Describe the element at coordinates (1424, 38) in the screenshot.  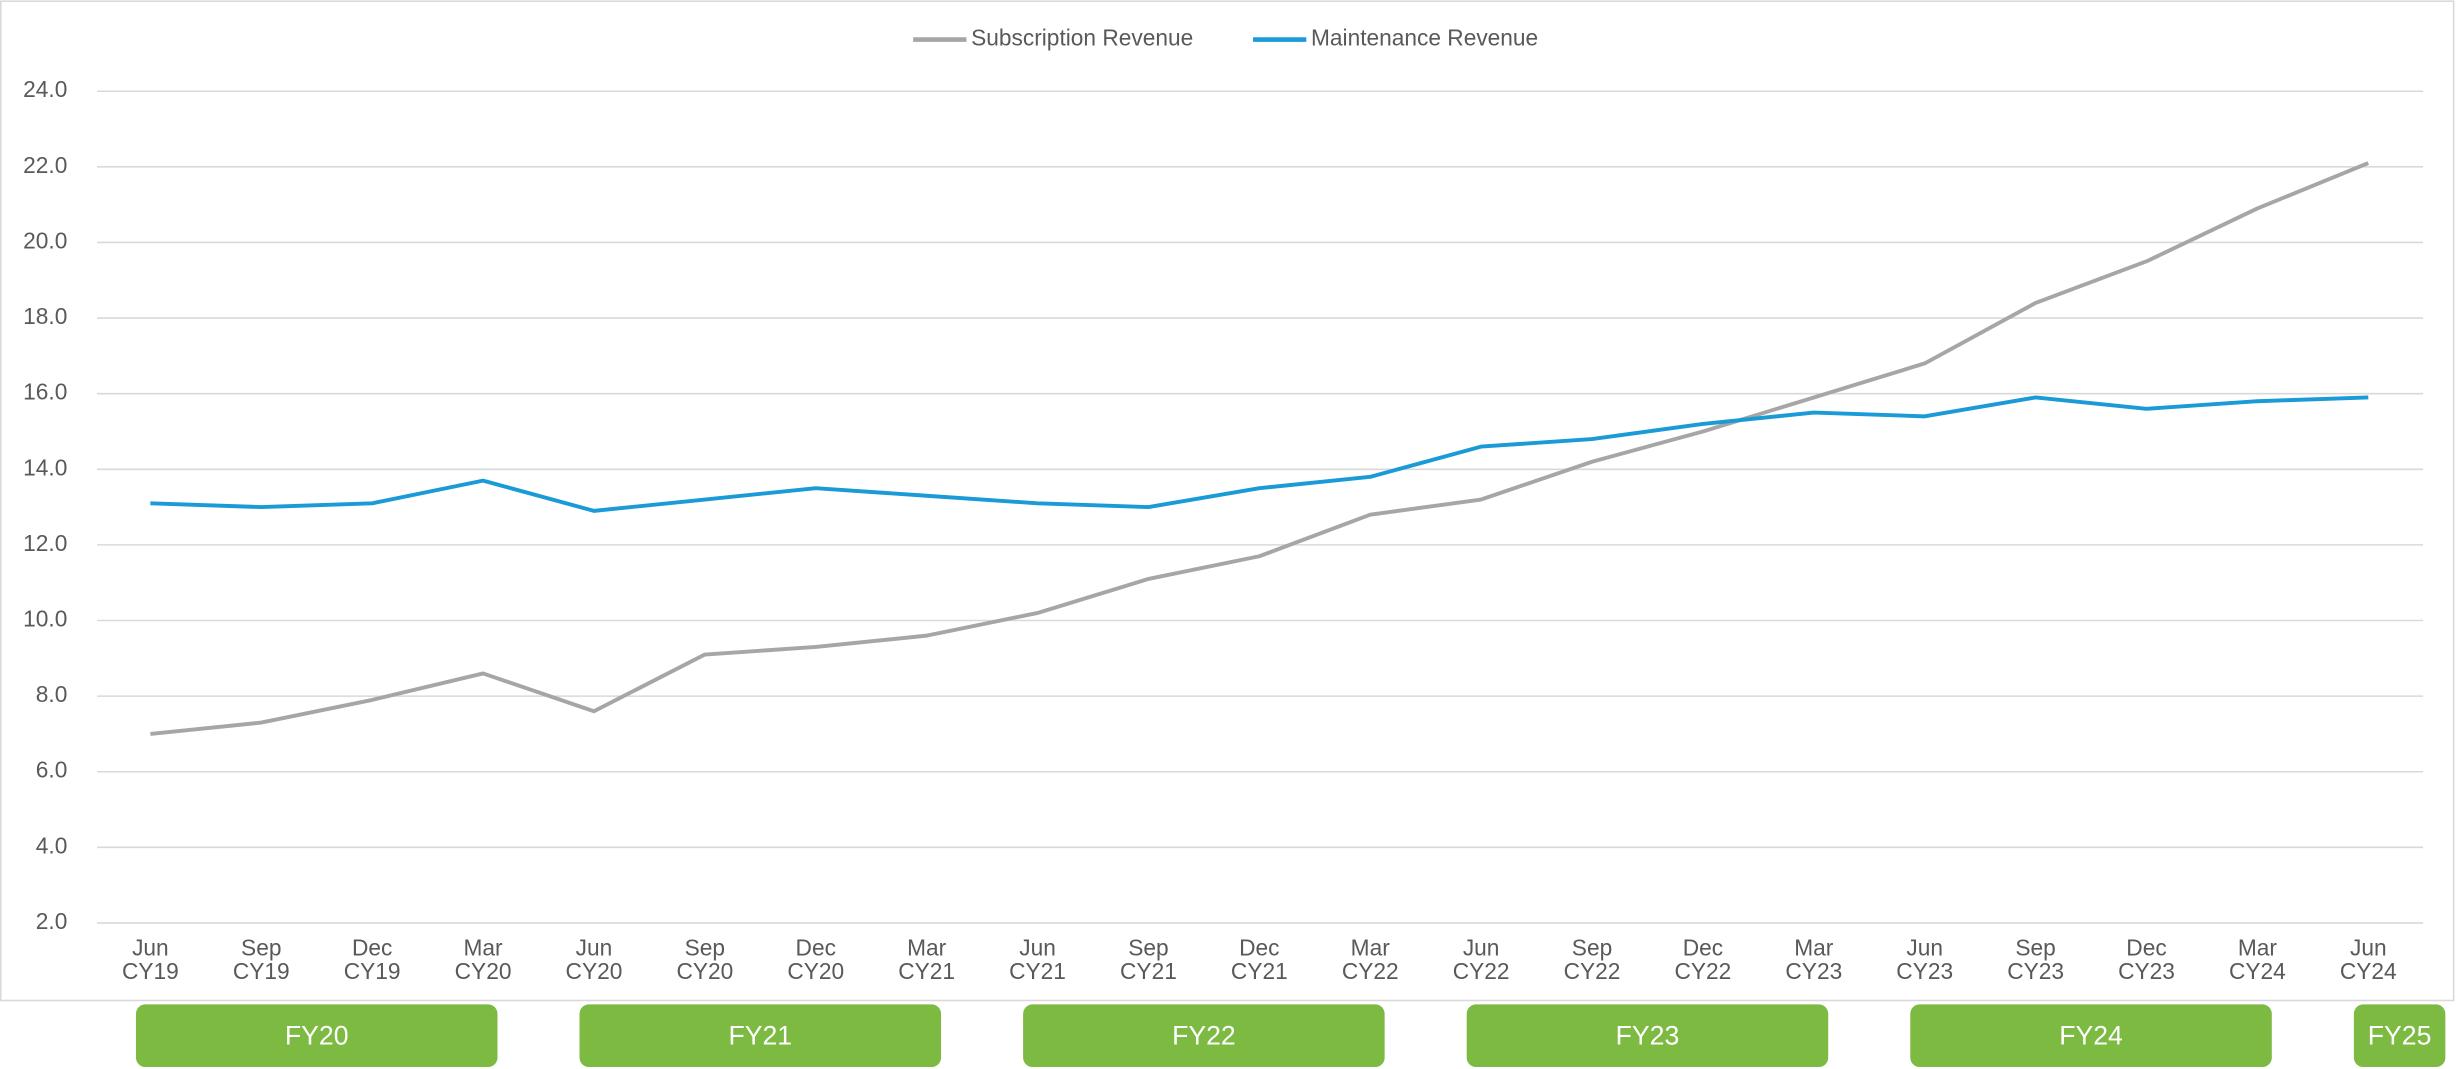
I see `legend-label: Maintenance Revenue` at that location.